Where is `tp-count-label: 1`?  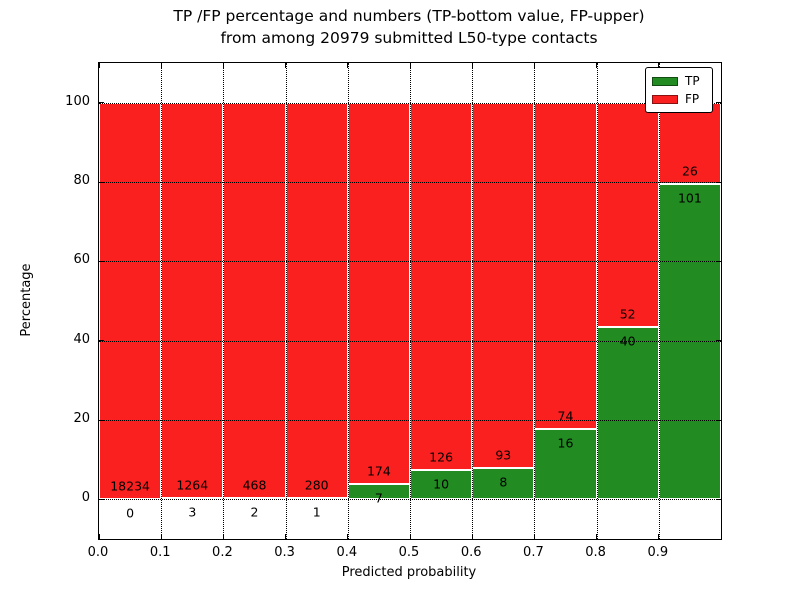
tp-count-label: 1 is located at coordinates (316, 512).